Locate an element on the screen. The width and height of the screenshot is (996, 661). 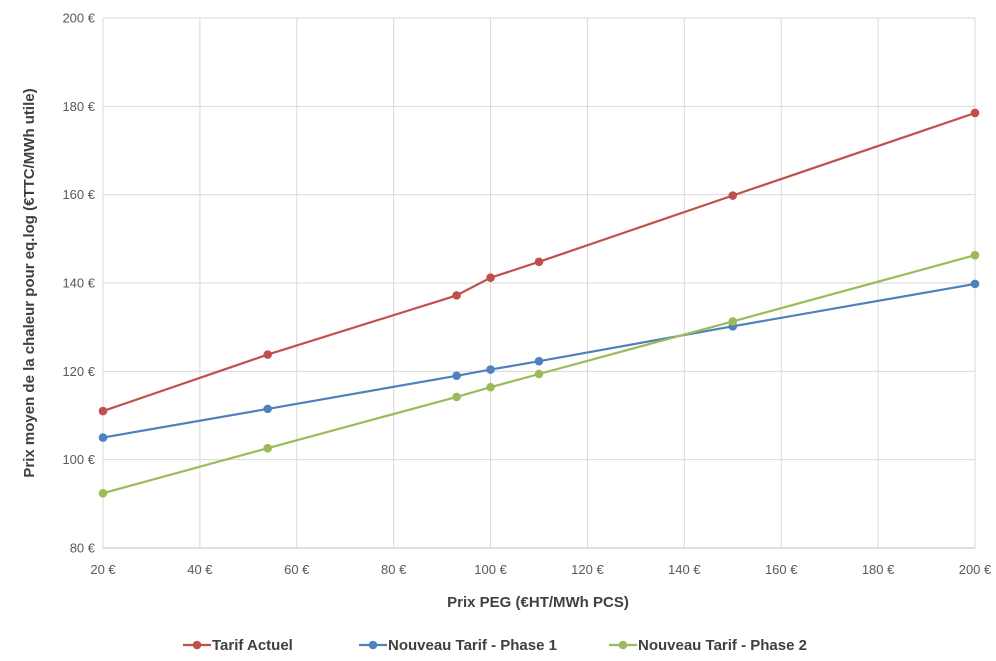
y-tick-label: 140 € is located at coordinates (78, 283).